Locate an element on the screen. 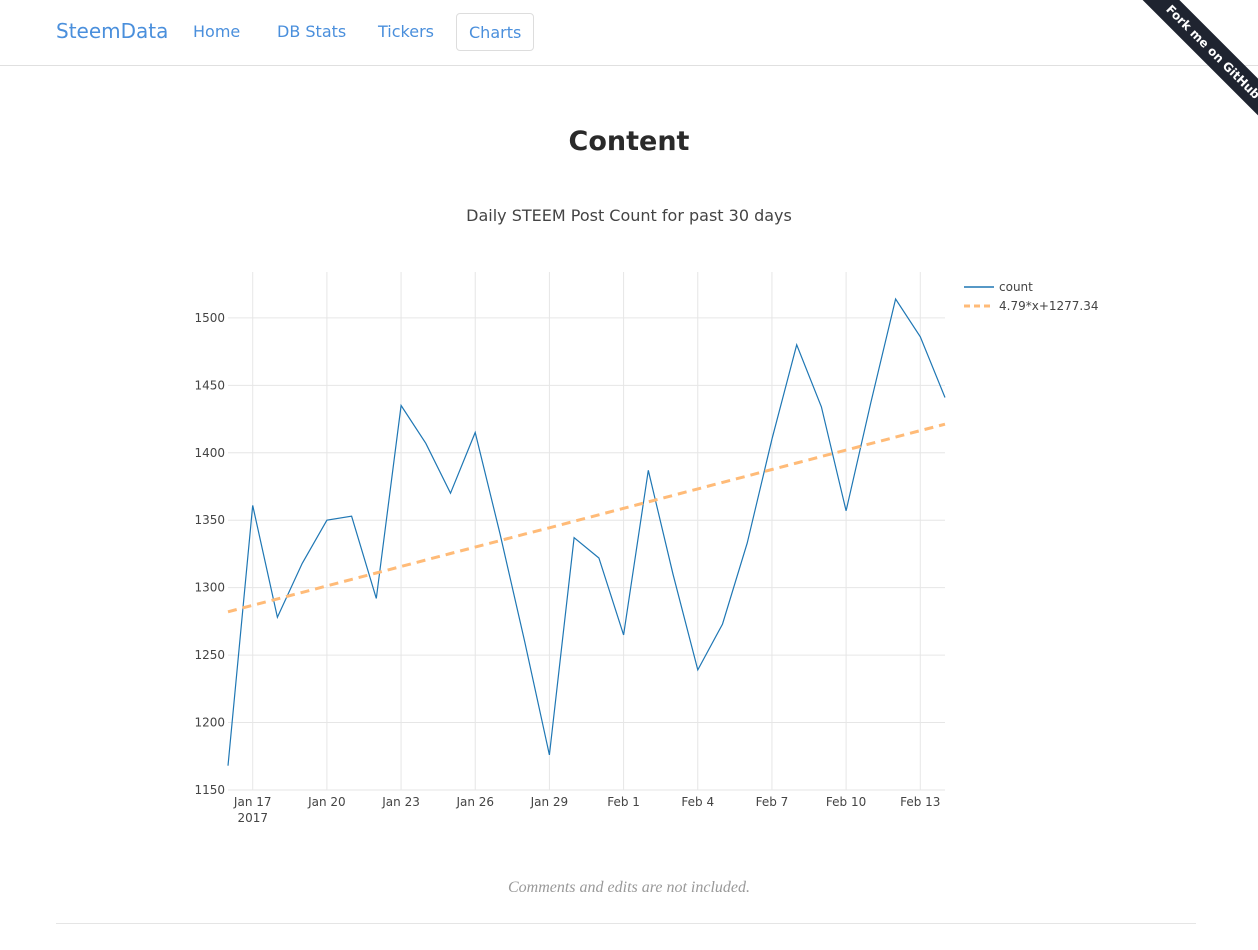 This screenshot has height=950, width=1258. x-tick-label: Jan 23 is located at coordinates (400, 802).